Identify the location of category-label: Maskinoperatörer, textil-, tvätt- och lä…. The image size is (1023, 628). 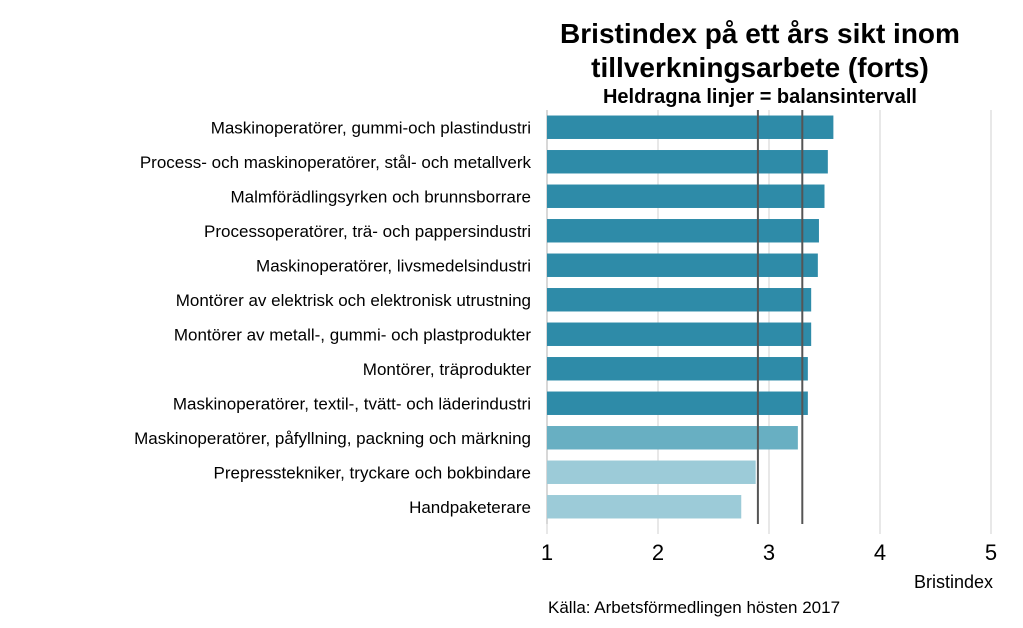
(352, 403).